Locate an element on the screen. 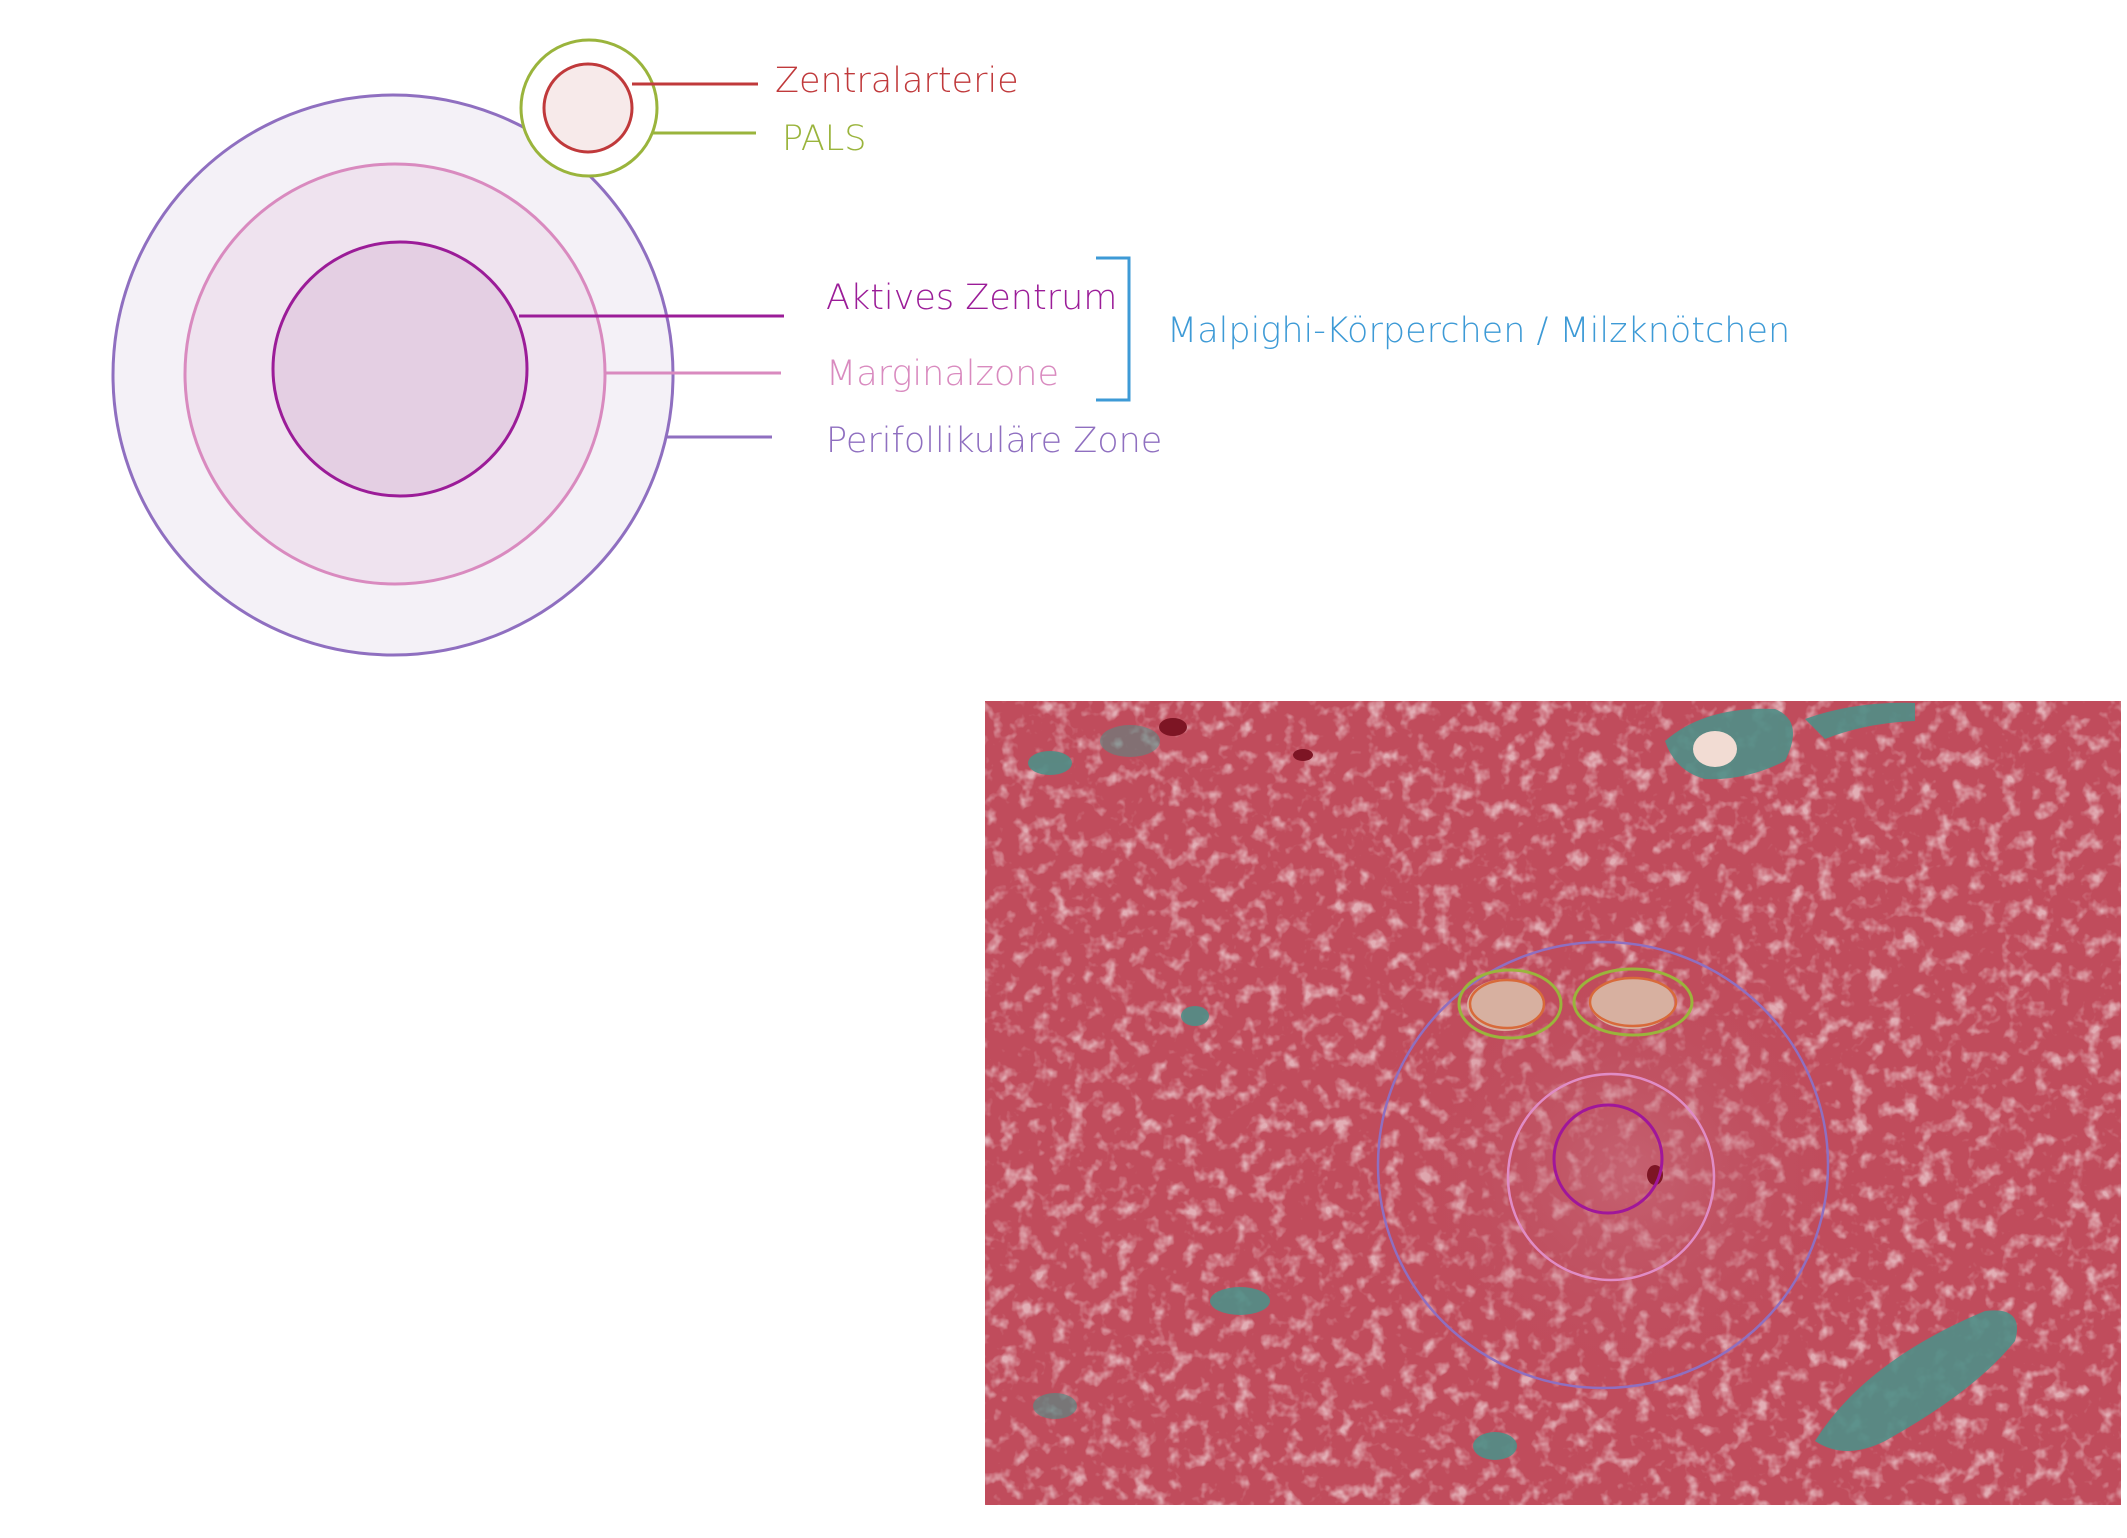 The height and width of the screenshot is (1538, 2127). aktives-zentrum-circle is located at coordinates (400, 369).